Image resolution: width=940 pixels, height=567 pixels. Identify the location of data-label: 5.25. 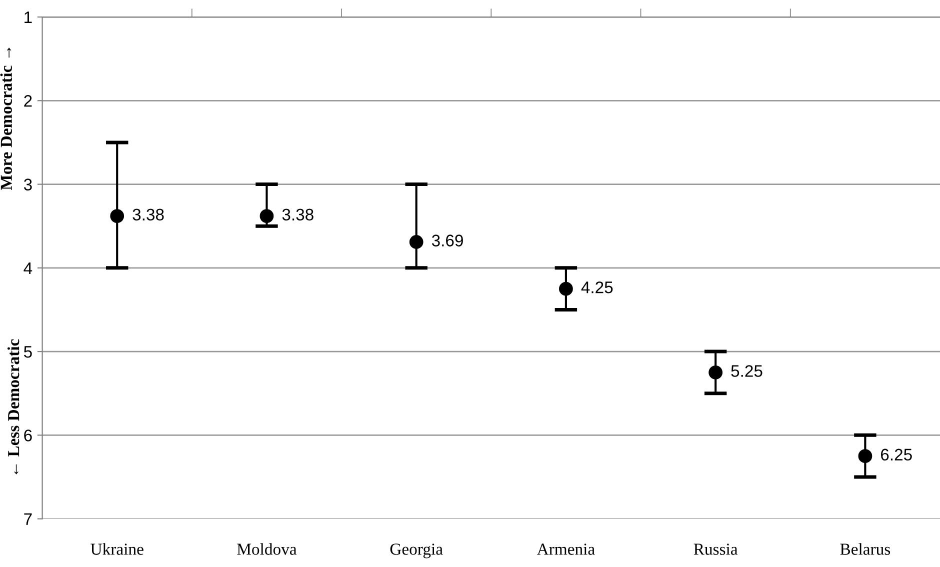
(746, 371).